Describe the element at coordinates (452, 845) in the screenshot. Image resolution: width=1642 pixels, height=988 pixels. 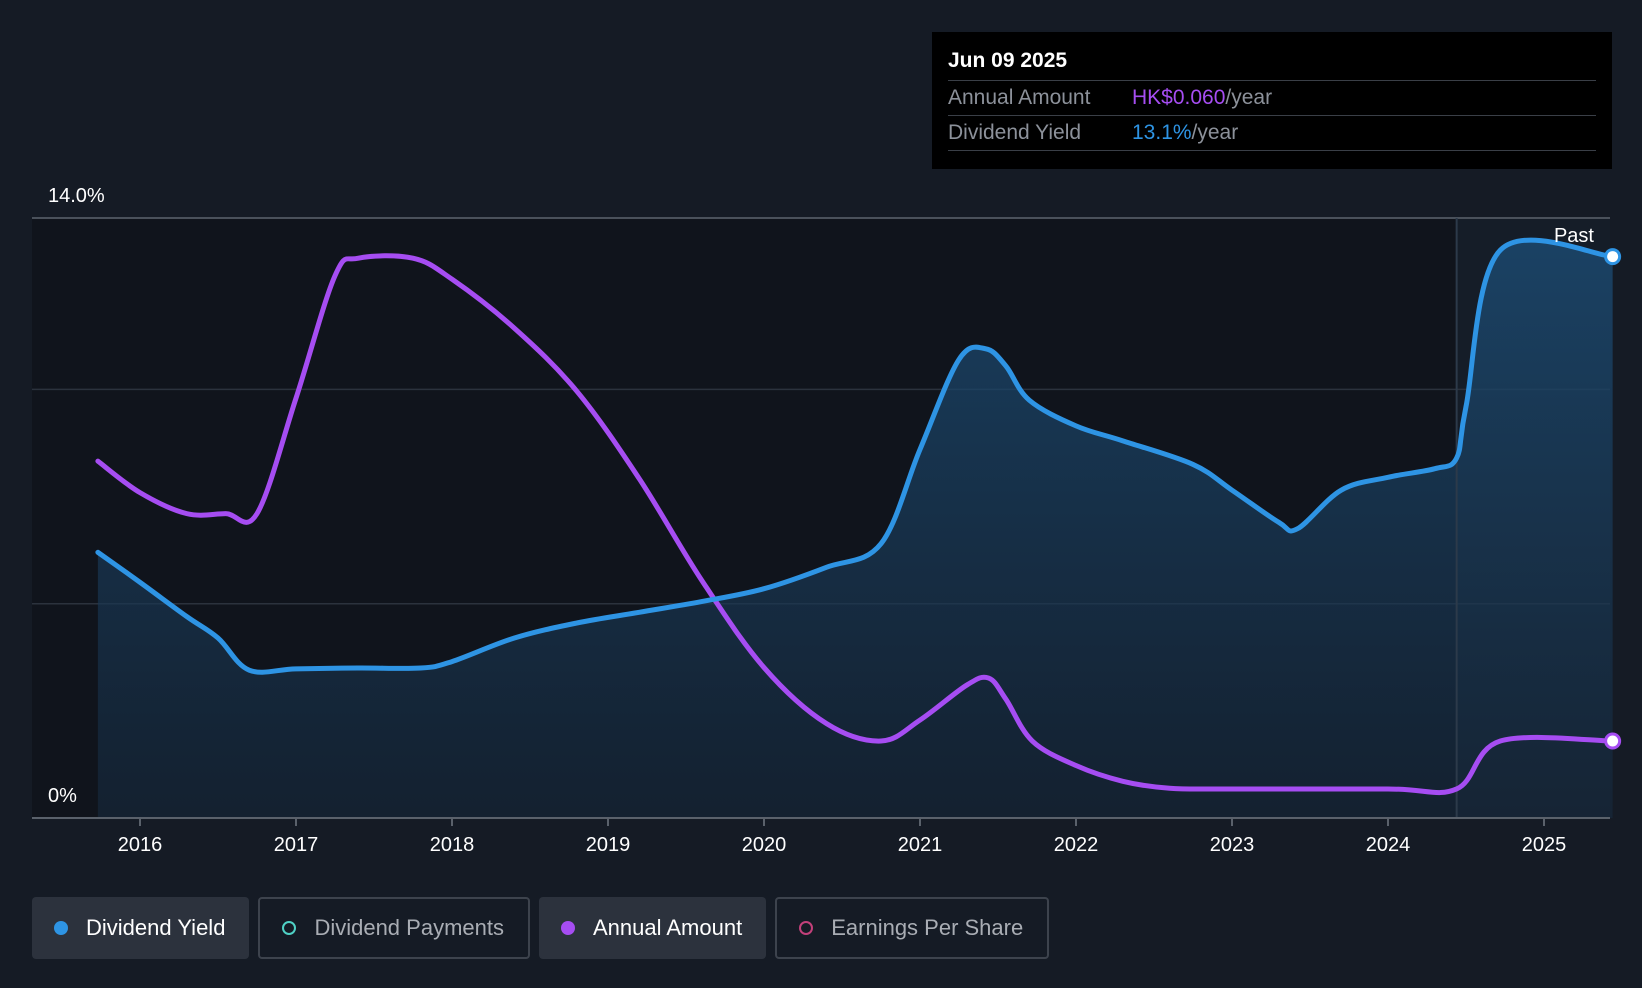
I see `x-tick-label: 2018` at that location.